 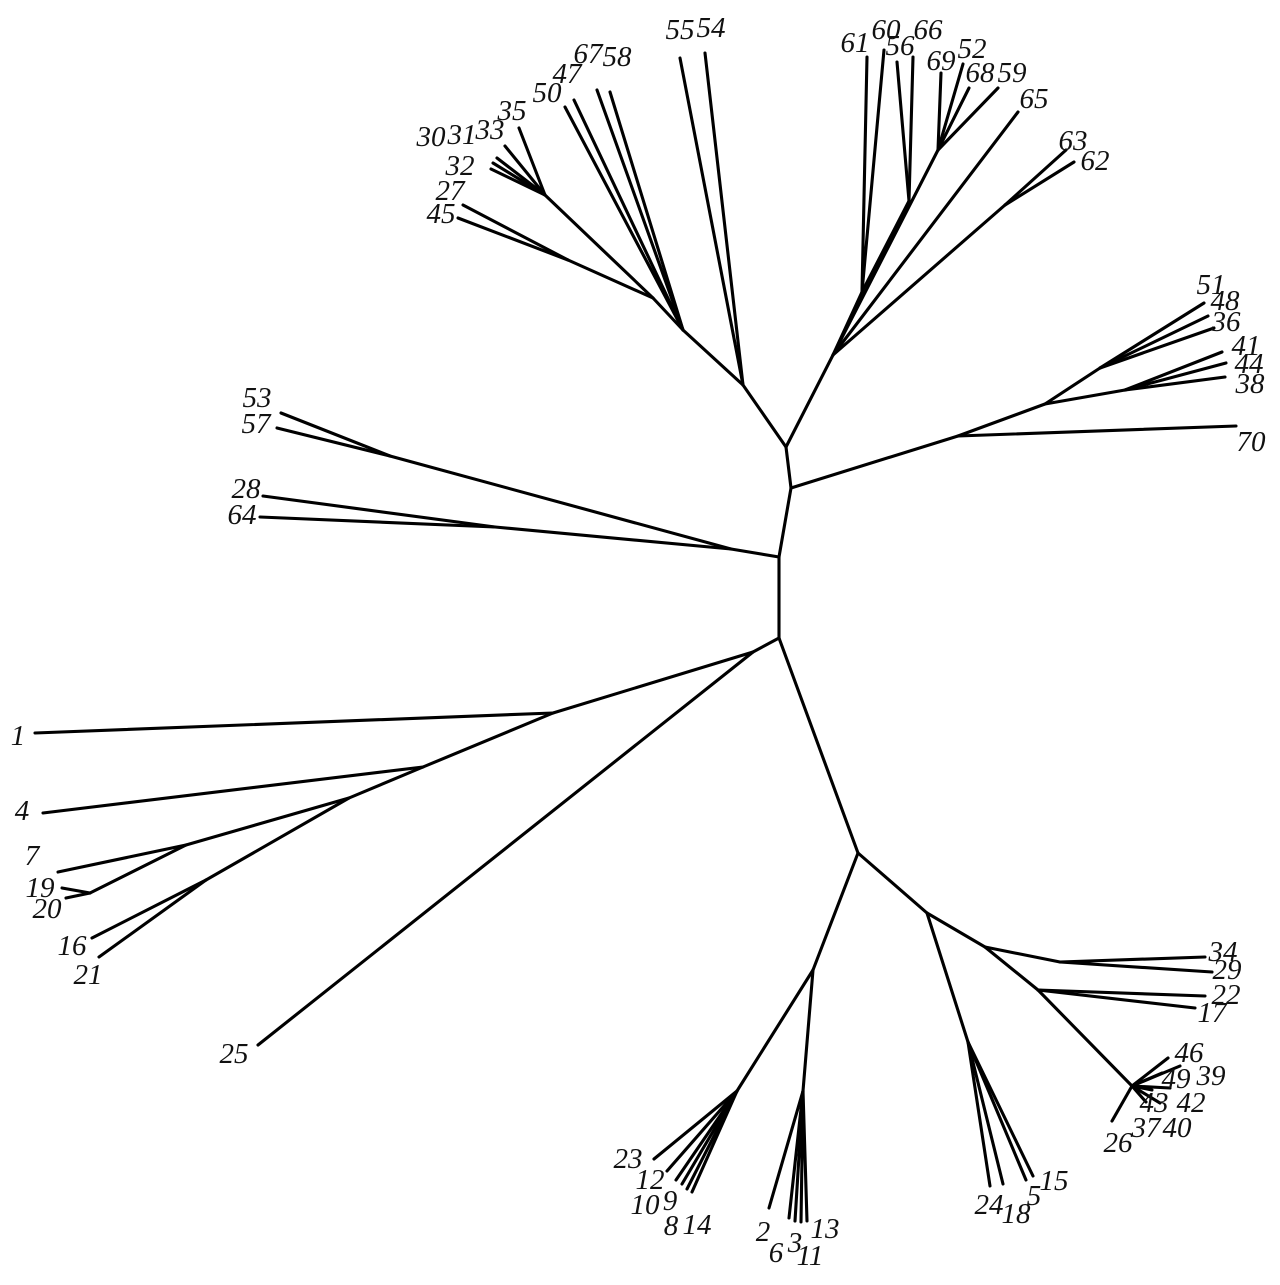 What do you see at coordinates (462, 135) in the screenshot?
I see `leaf-label-31: 31` at bounding box center [462, 135].